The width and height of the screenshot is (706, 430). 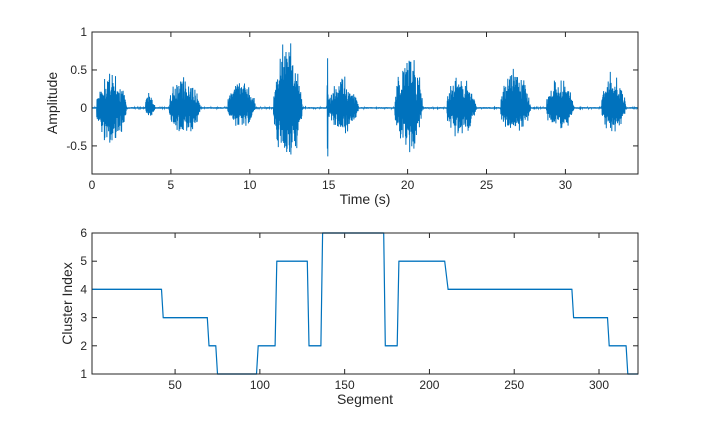 I want to click on y-tick-label: 5, so click(x=83, y=261).